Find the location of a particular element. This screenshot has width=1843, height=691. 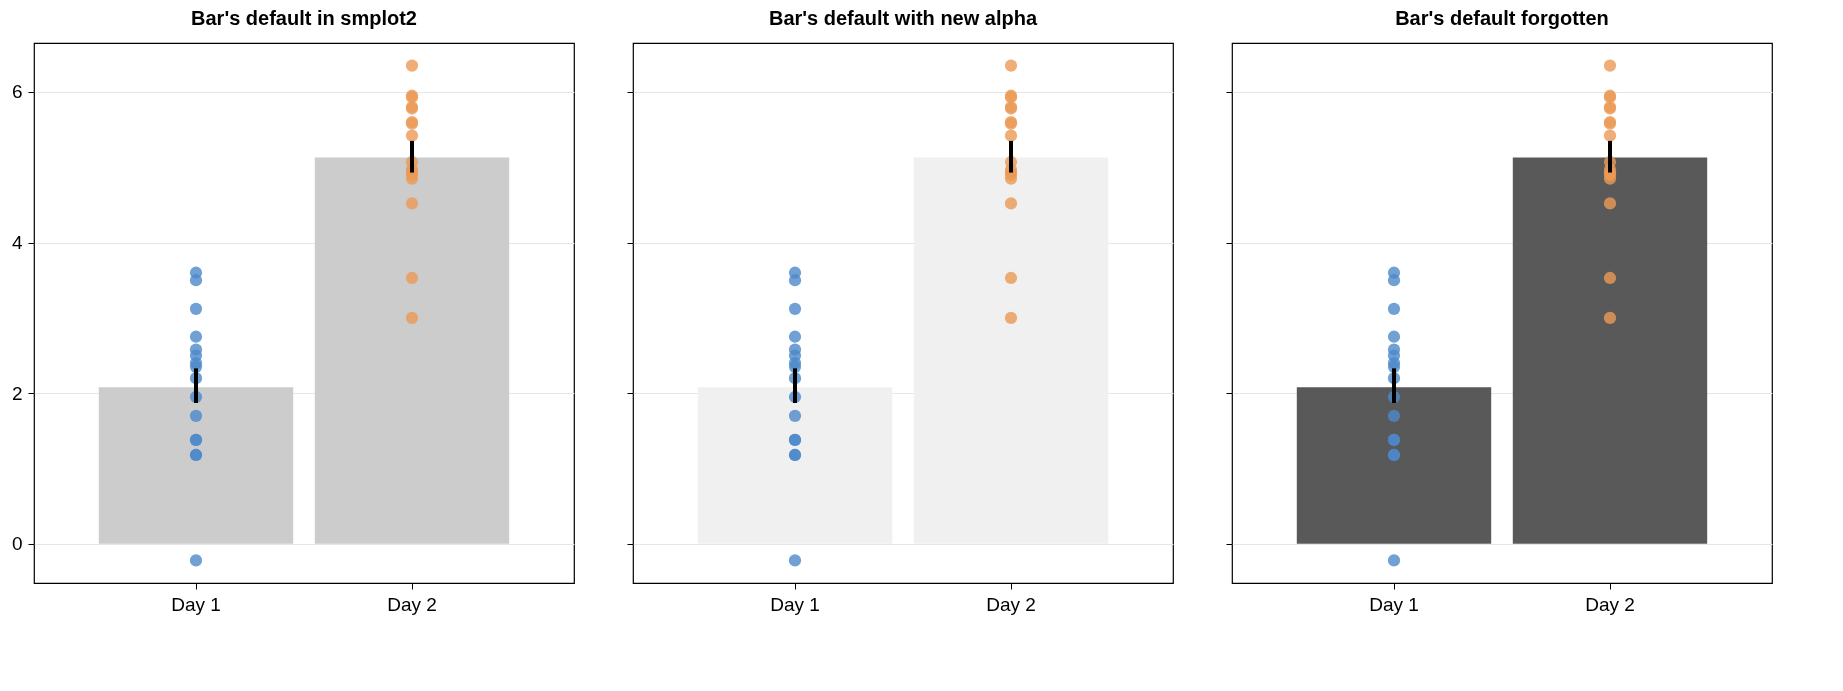

chart-title: Bar's default with new alpha is located at coordinates (903, 18).